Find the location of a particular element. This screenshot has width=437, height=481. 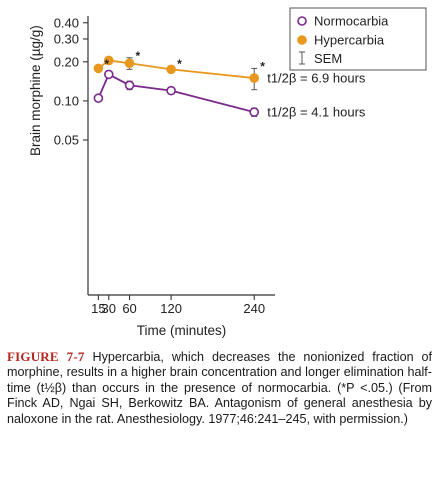

y-tick-label: 0.10 is located at coordinates (66, 100).